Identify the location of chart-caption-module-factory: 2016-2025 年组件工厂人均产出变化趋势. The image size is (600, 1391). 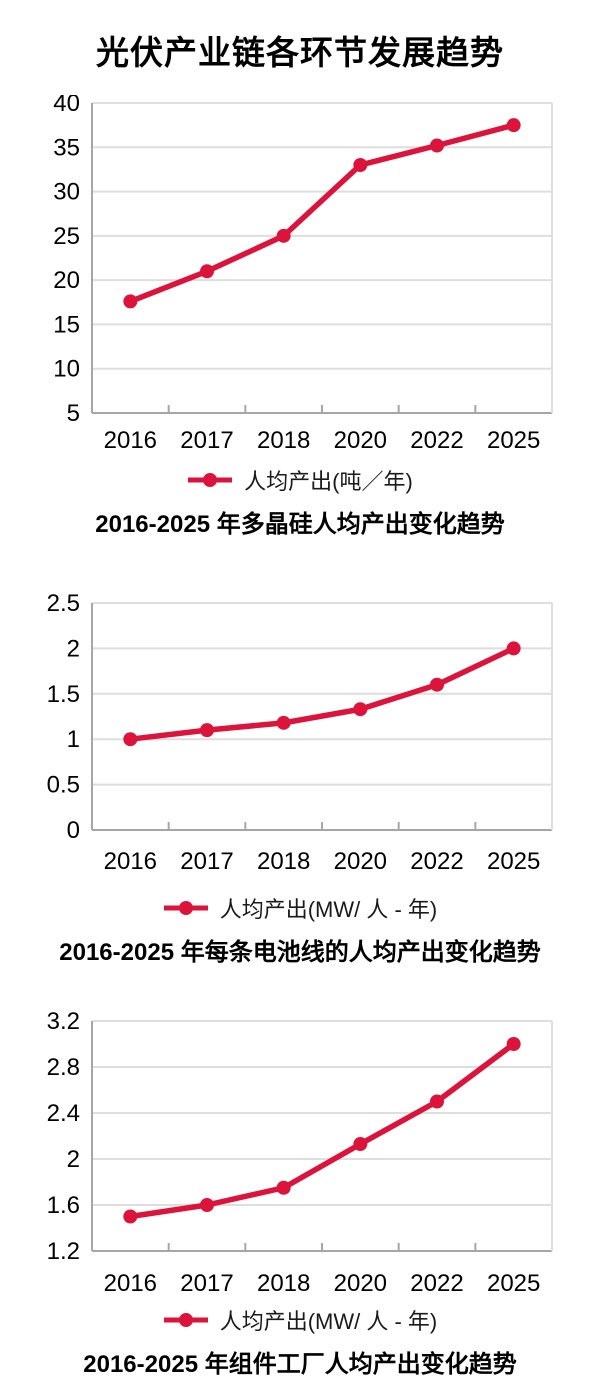
(300, 1364).